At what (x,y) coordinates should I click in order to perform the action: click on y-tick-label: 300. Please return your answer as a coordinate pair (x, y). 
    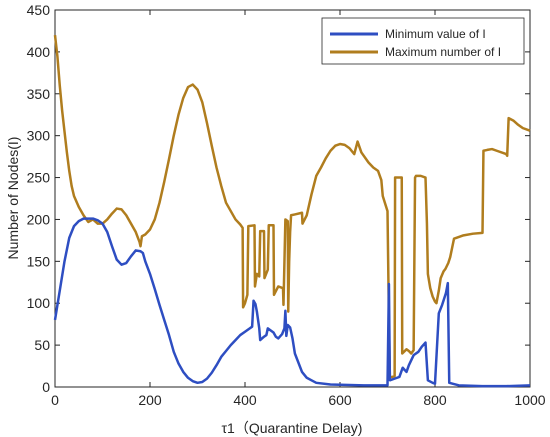
    Looking at the image, I should click on (39, 136).